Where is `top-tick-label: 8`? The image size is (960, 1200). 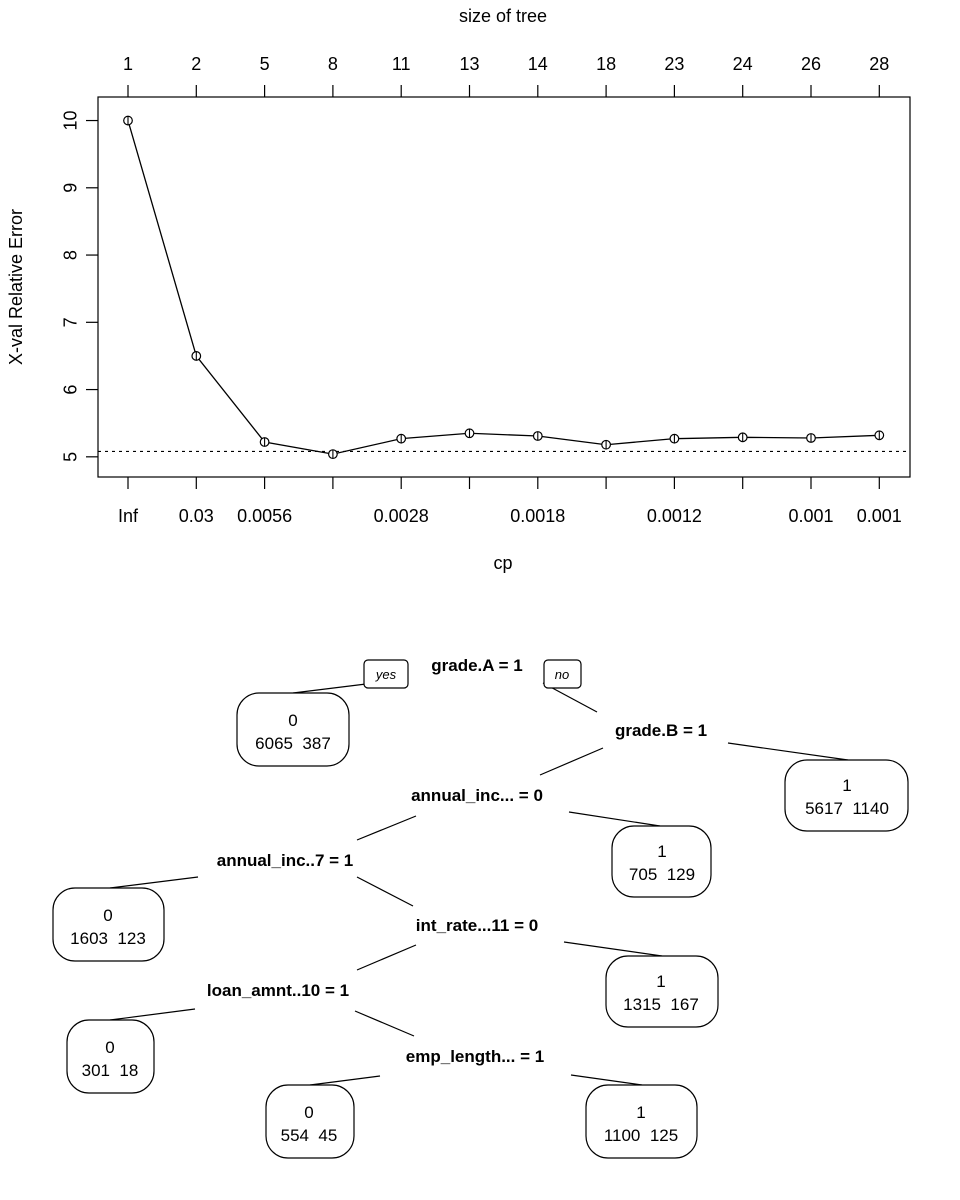 top-tick-label: 8 is located at coordinates (333, 64).